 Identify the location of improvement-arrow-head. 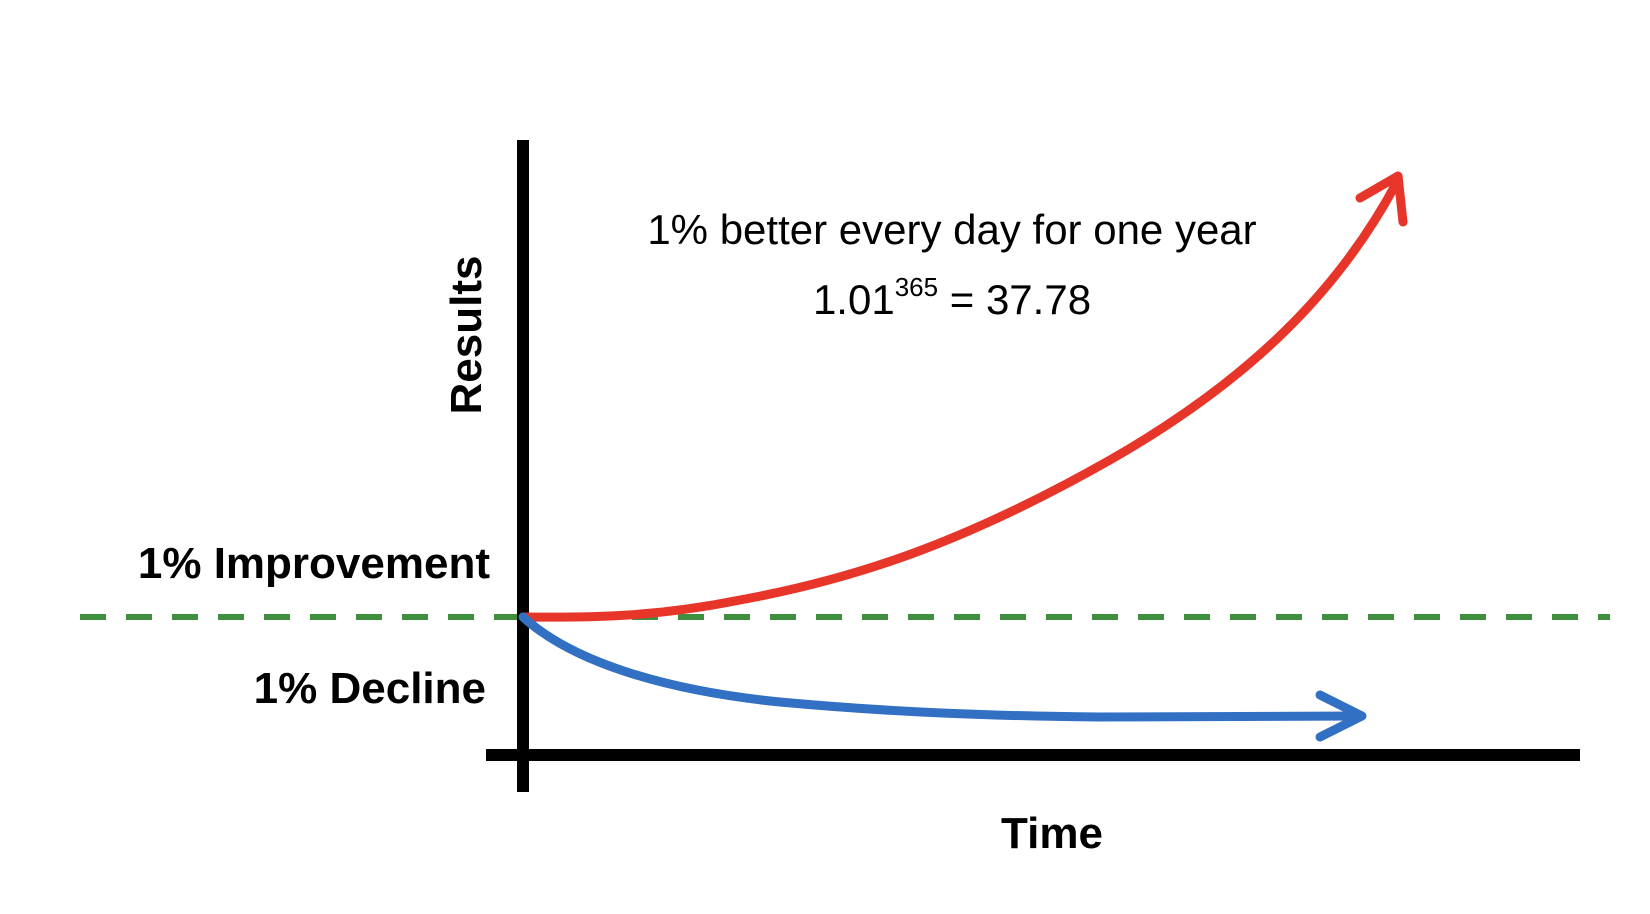
(1381, 199).